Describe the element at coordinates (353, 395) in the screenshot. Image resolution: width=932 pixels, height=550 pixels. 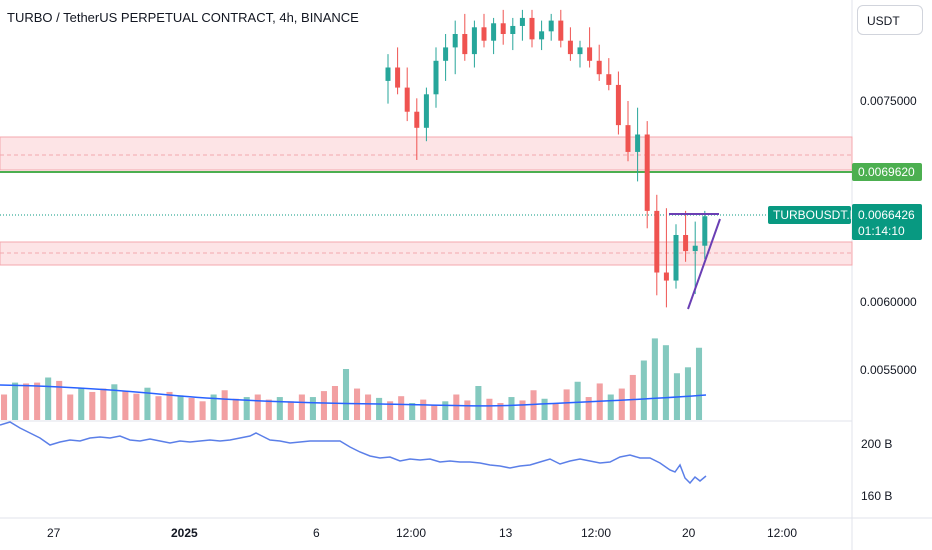
I see `volume-ma-line` at that location.